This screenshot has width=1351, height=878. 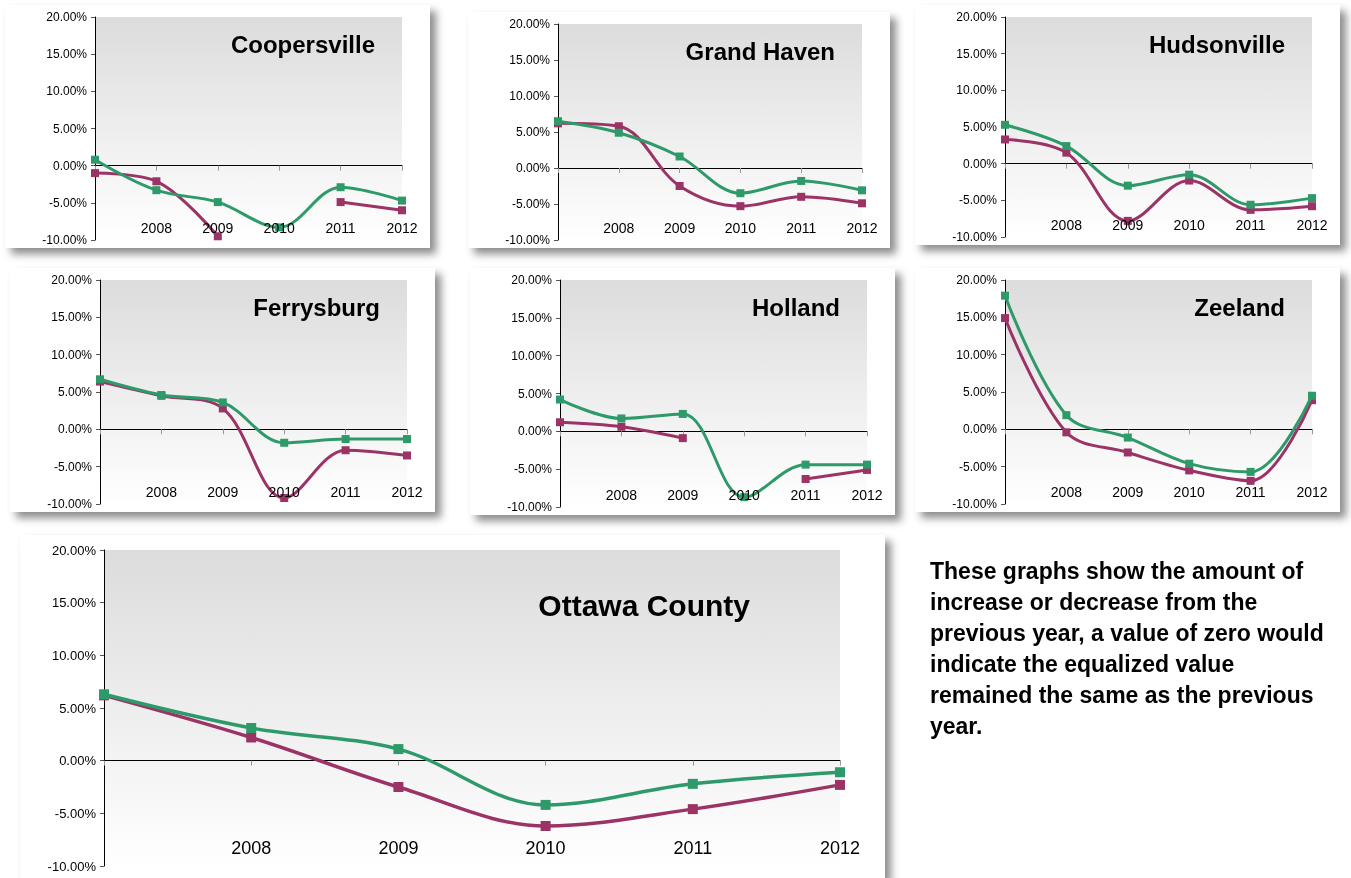 I want to click on text: Ferrysburg, so click(x=316, y=307).